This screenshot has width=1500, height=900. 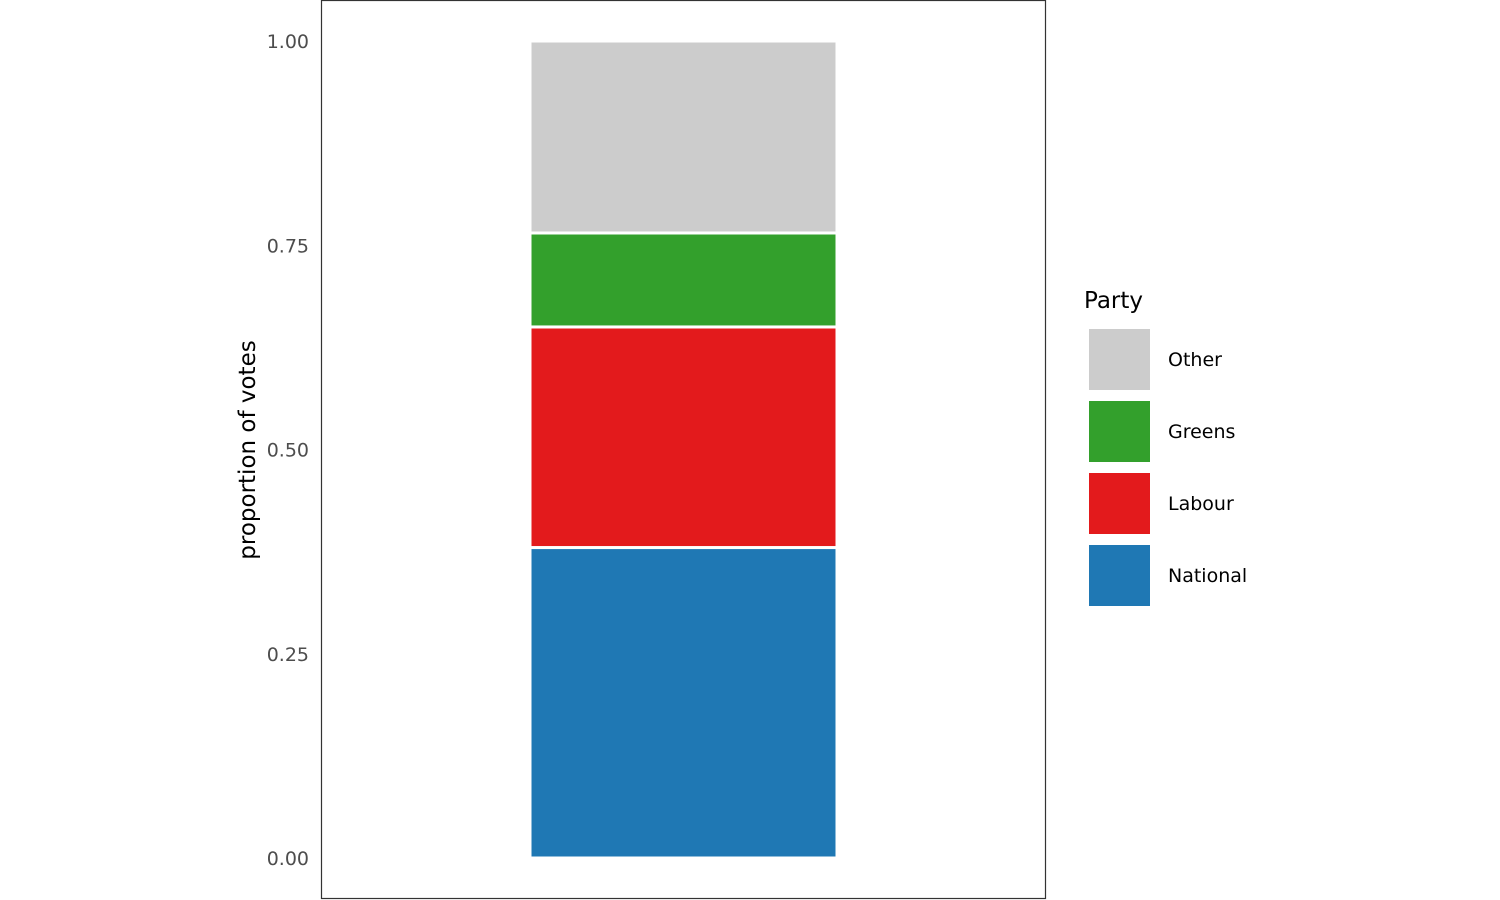 I want to click on y-tick-label: 0.75, so click(x=288, y=246).